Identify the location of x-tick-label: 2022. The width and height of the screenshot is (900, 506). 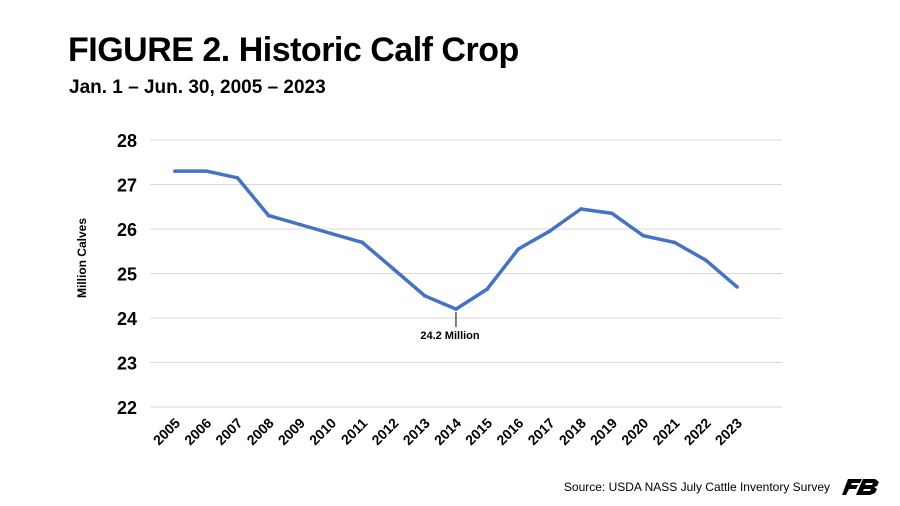
(697, 431).